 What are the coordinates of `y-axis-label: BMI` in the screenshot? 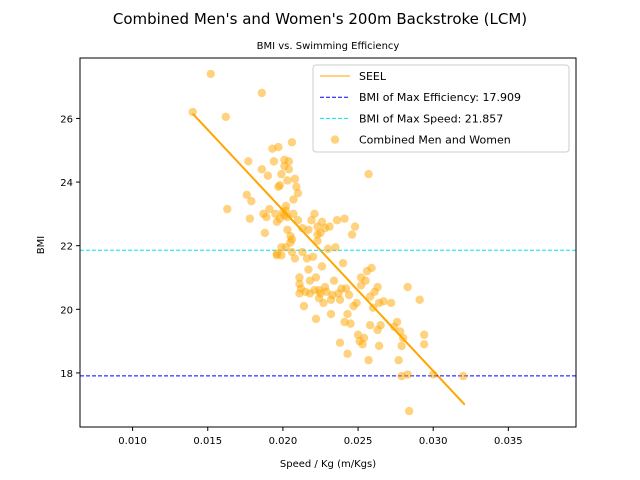 It's located at (41, 245).